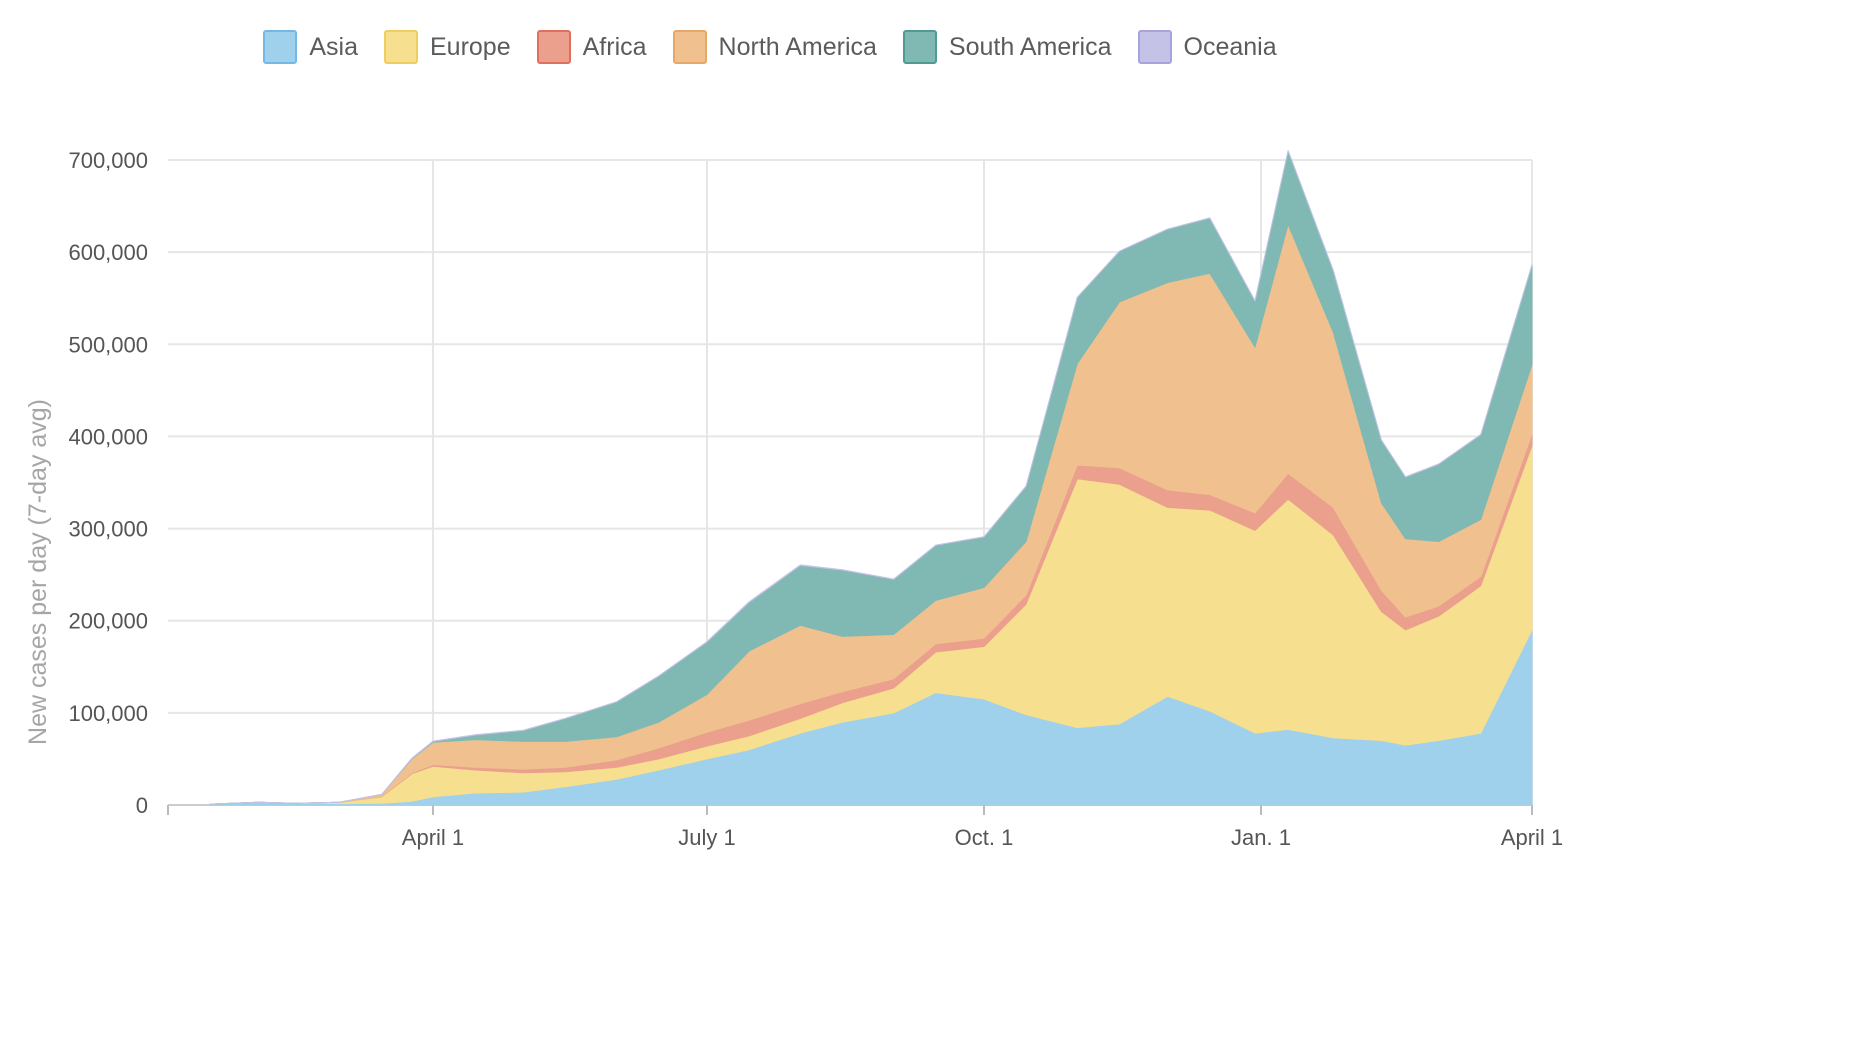 Image resolution: width=1858 pixels, height=1045 pixels. I want to click on x-tick-label: July 1, so click(706, 837).